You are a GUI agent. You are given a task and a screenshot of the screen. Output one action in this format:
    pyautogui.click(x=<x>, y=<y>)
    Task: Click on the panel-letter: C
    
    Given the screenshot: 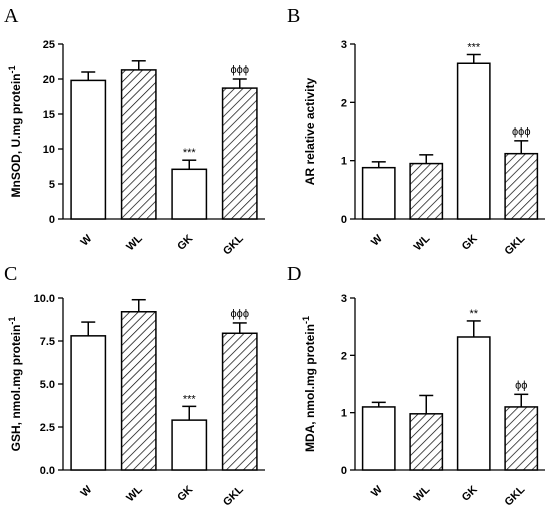 What is the action you would take?
    pyautogui.click(x=10, y=274)
    